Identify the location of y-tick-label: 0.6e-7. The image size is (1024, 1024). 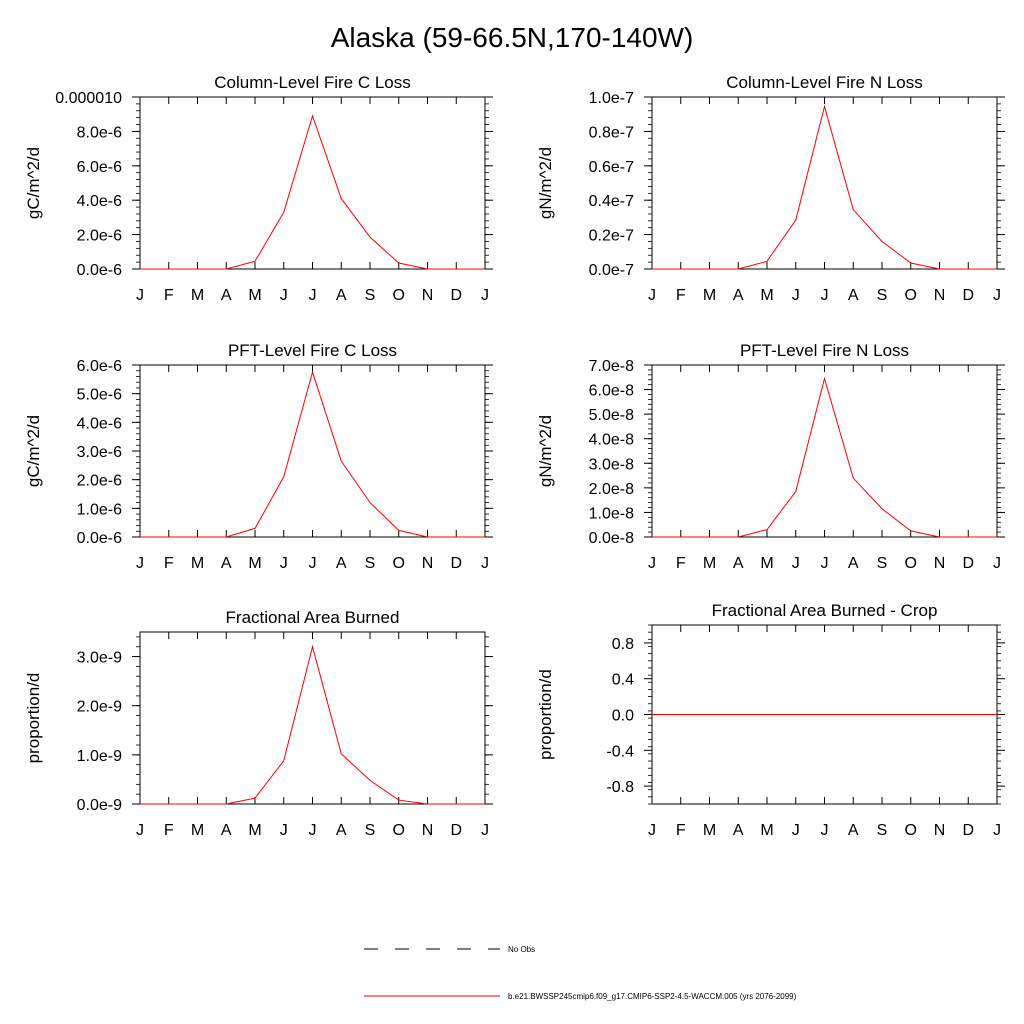
(611, 167).